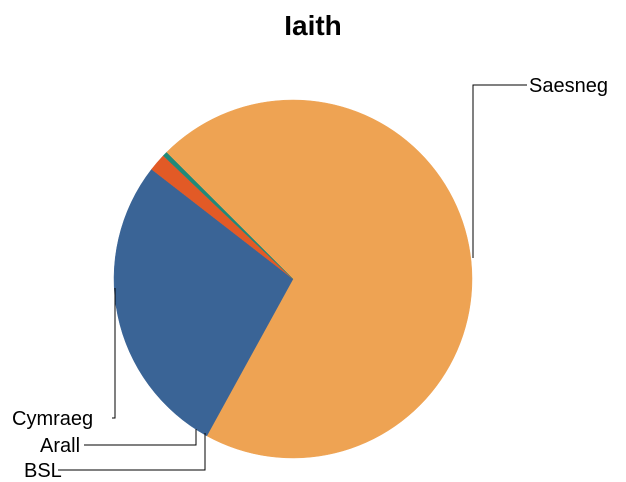 The height and width of the screenshot is (482, 626). I want to click on slice-label-bsl: BSL, so click(43, 471).